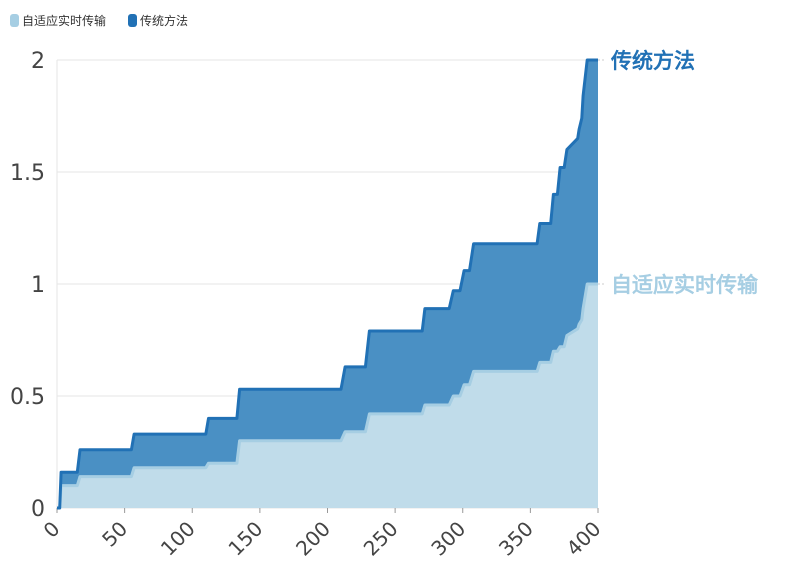 Image resolution: width=796 pixels, height=575 pixels. Describe the element at coordinates (27, 397) in the screenshot. I see `y-tick-label: 0.5` at that location.